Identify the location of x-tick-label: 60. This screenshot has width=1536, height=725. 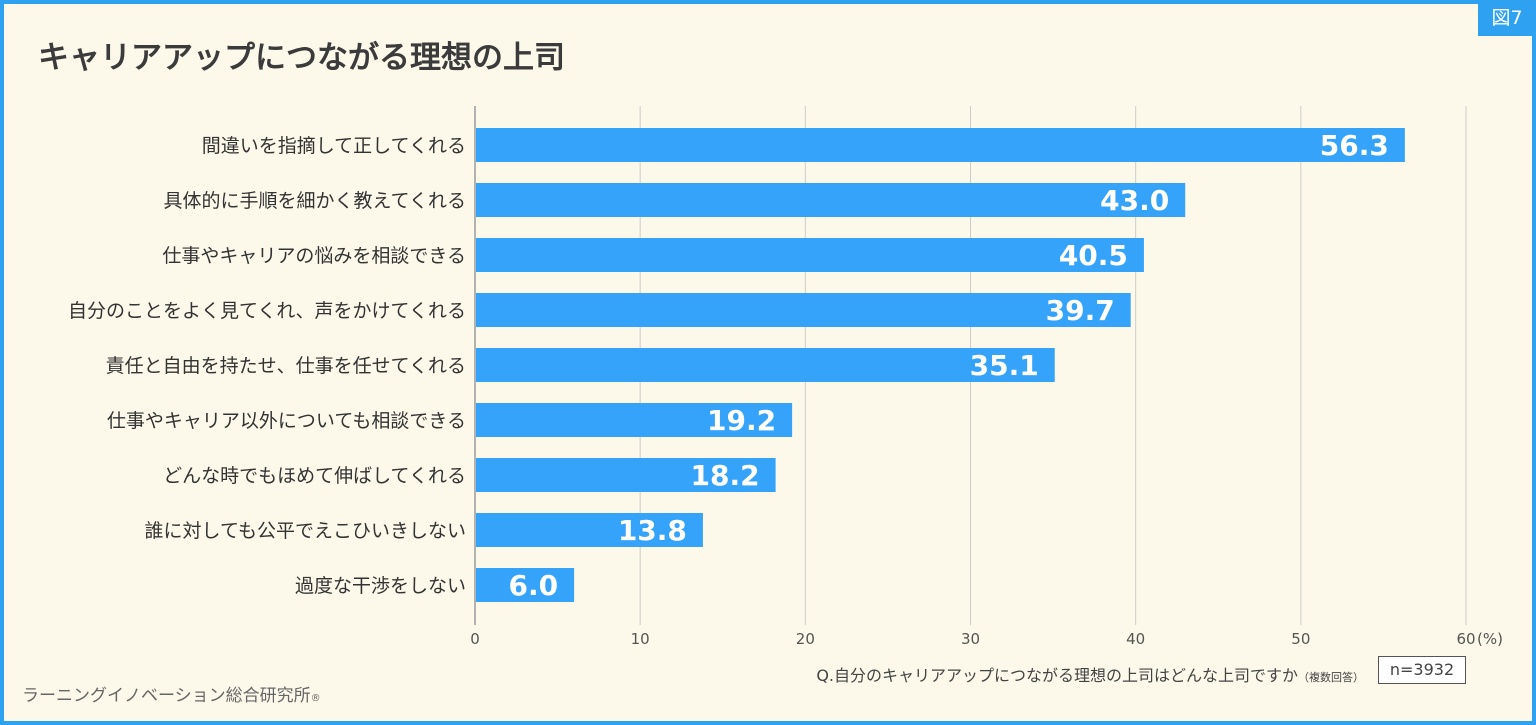
(1465, 639).